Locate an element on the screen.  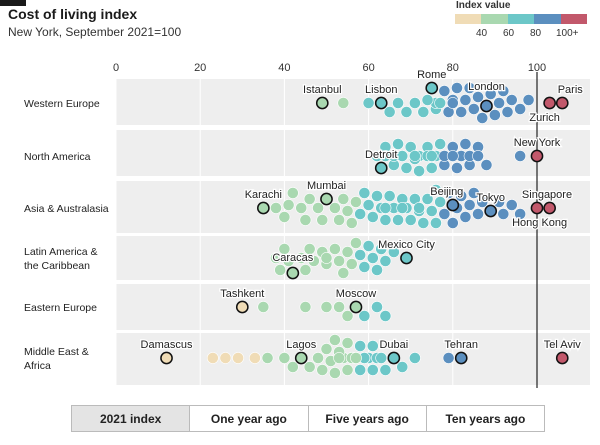
x-tick-label: 20 is located at coordinates (200, 68).